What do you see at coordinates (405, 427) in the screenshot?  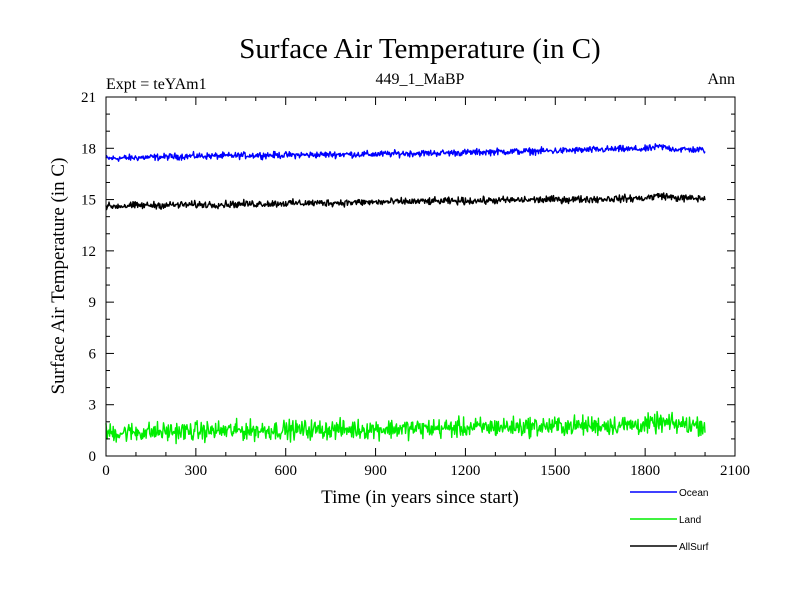 I see `series-line-land` at bounding box center [405, 427].